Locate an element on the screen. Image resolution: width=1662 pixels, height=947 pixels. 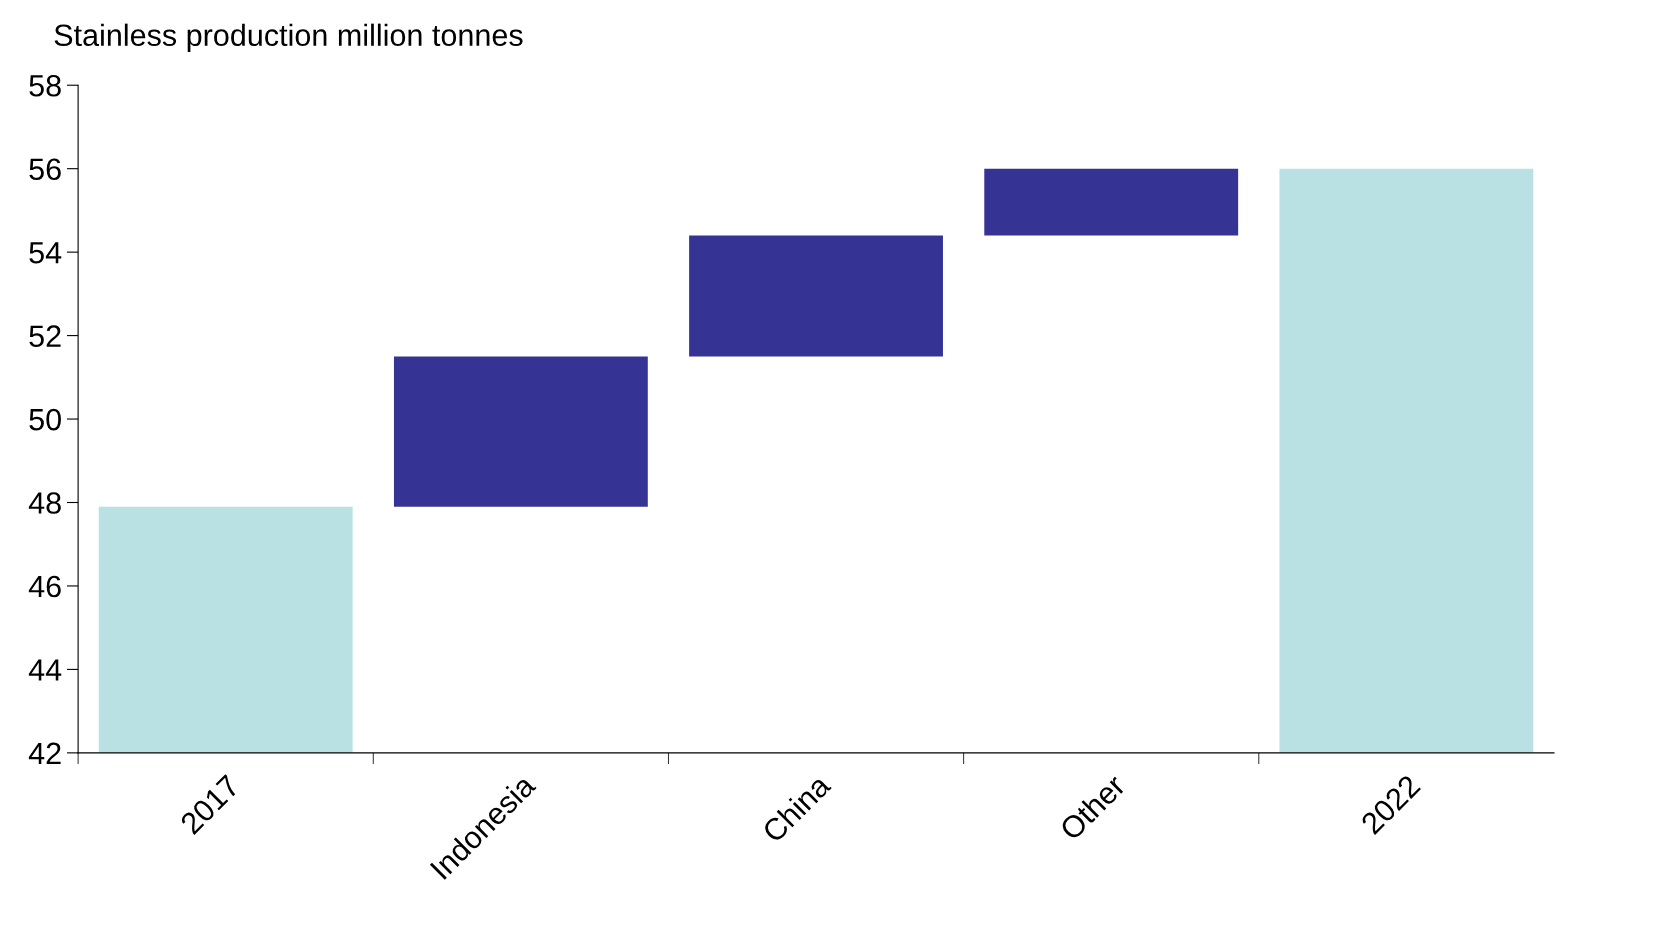
chart-title: Stainless production million tonnes is located at coordinates (288, 38).